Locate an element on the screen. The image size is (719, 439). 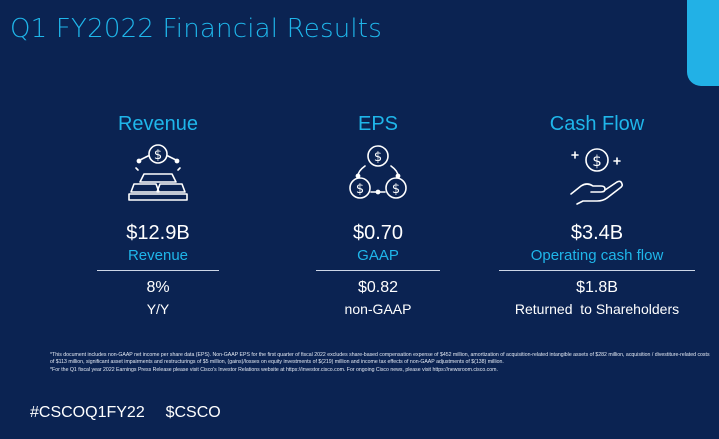
eps-non-gaap-value: $0.82 is located at coordinates (378, 287).